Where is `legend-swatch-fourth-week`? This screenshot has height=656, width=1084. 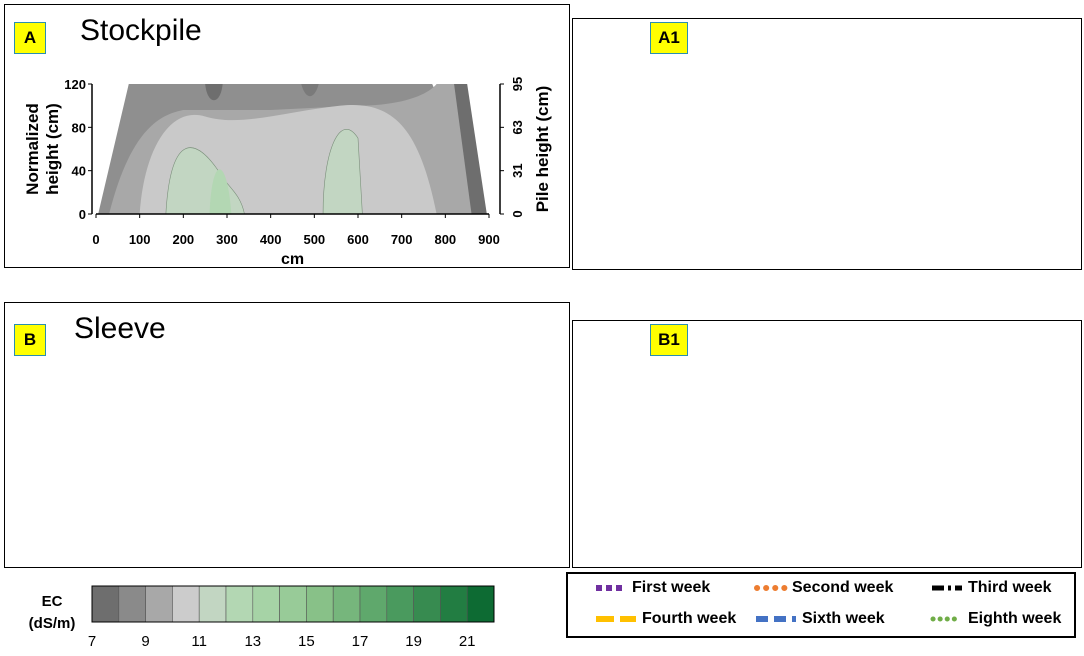
legend-swatch-fourth-week is located at coordinates (616, 619).